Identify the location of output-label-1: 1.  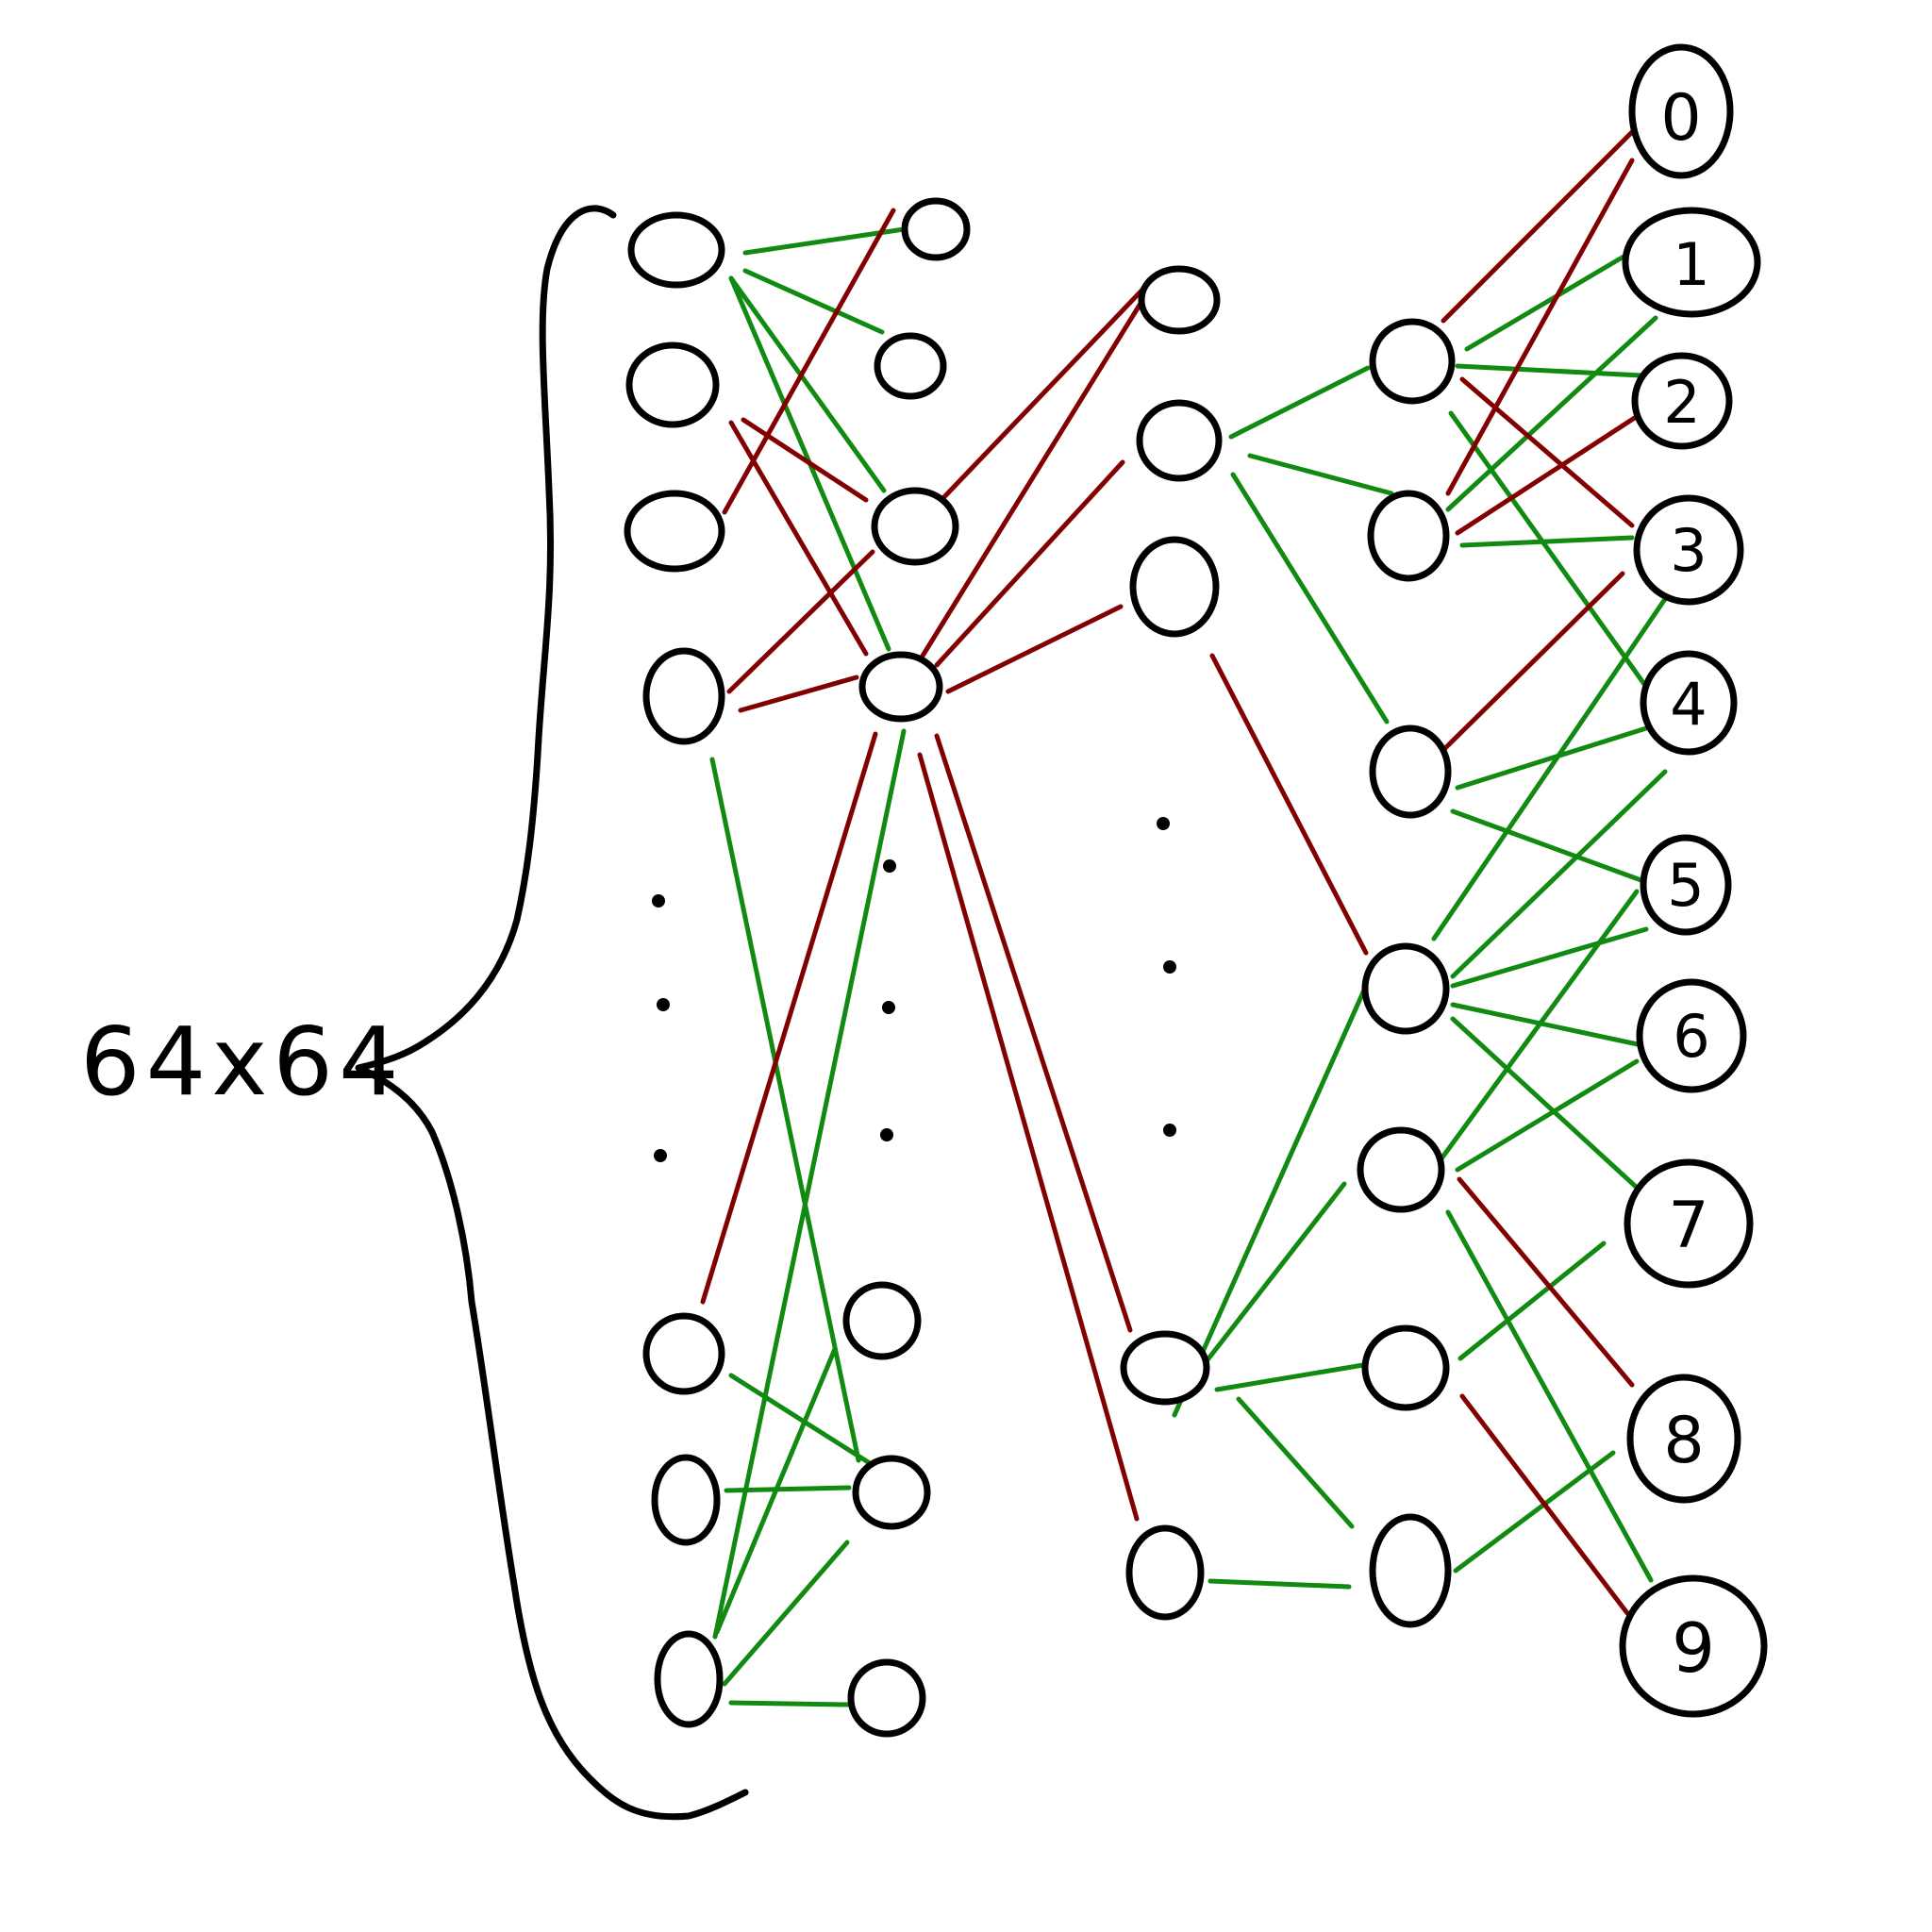
(1691, 264).